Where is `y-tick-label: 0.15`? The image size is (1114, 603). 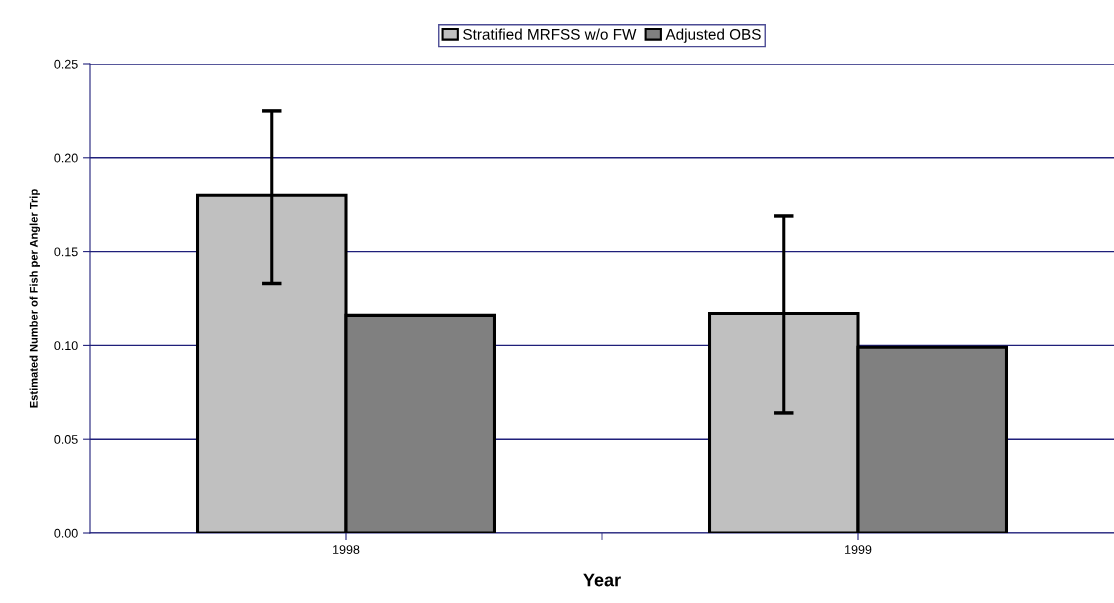
y-tick-label: 0.15 is located at coordinates (66, 252).